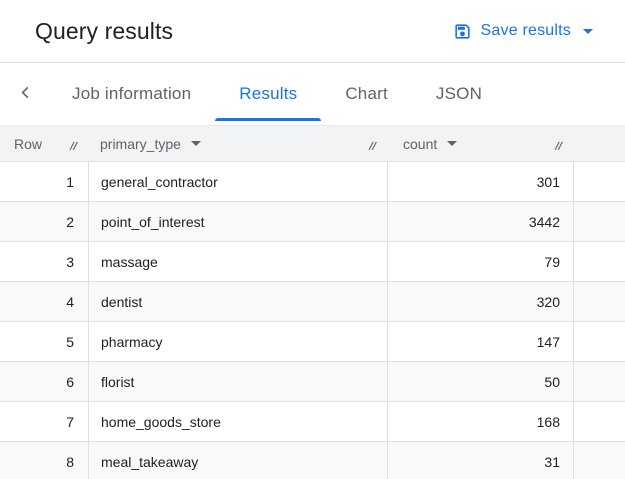 This screenshot has height=479, width=625. Describe the element at coordinates (462, 31) in the screenshot. I see `save-icon` at that location.